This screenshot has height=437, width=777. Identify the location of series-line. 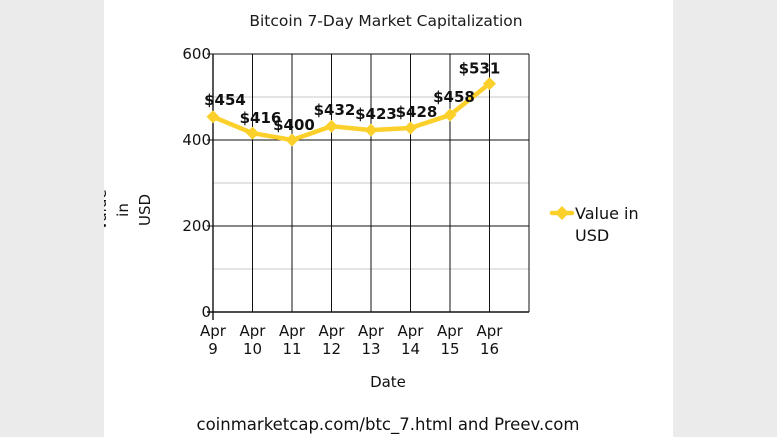
(351, 112).